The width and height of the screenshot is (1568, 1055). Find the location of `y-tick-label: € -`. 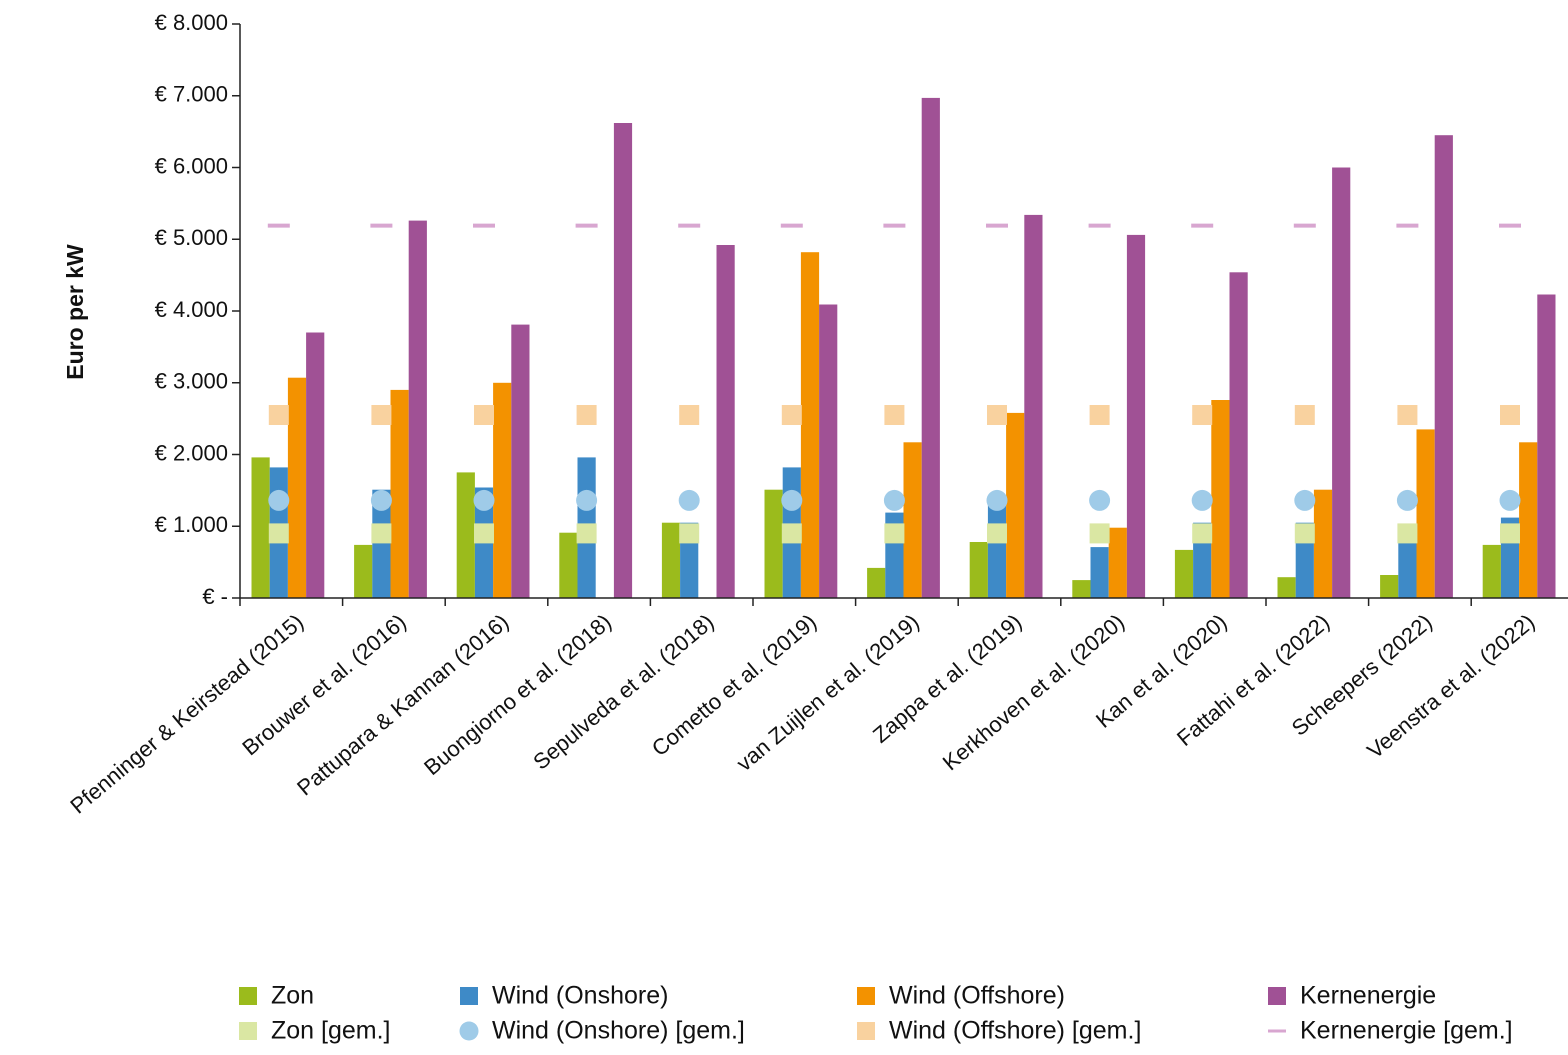

y-tick-label: € - is located at coordinates (215, 596).